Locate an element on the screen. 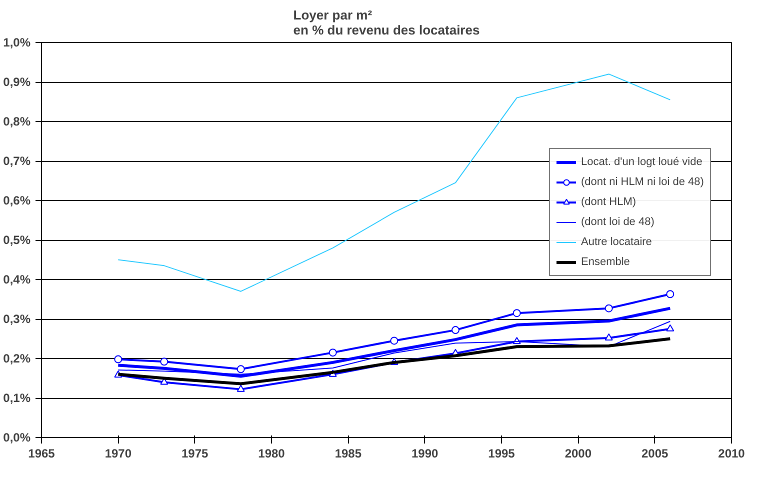 The image size is (780, 488). legend-label: (dont ni HLM ni loi de 48) is located at coordinates (642, 182).